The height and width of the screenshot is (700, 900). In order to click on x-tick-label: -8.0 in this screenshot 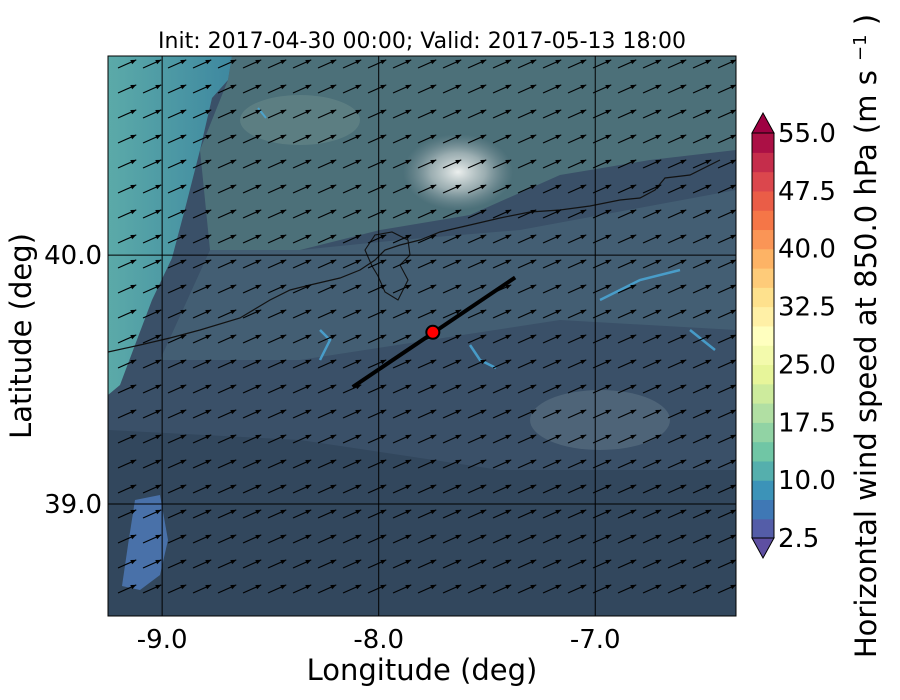, I will do `click(378, 640)`.